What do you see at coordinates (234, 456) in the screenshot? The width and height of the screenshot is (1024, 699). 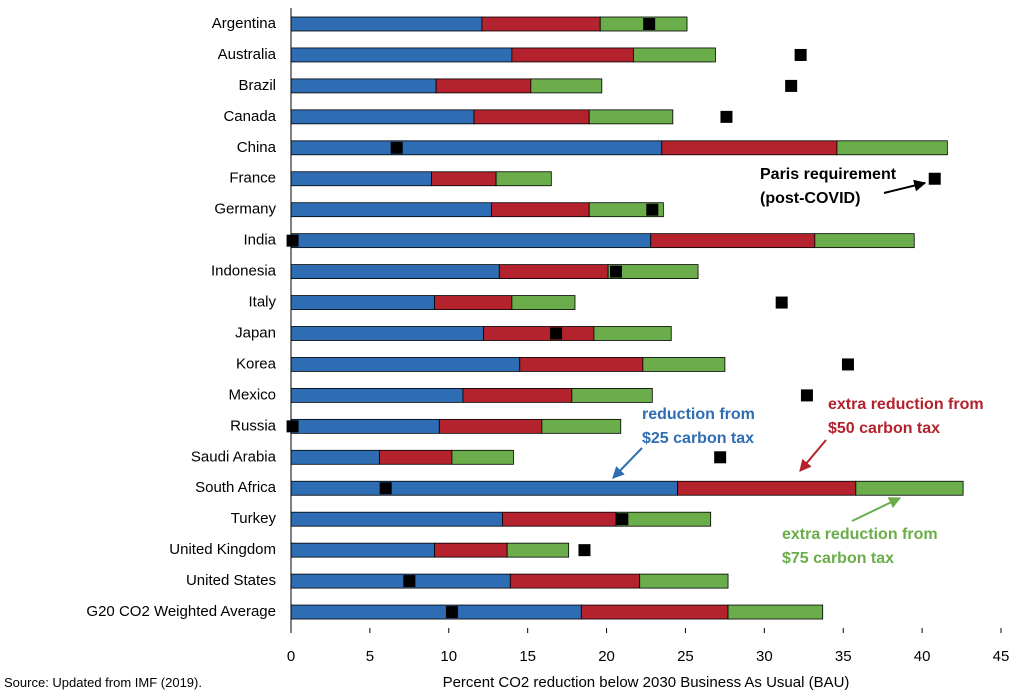 I see `y-tick-label: Saudi Arabia` at bounding box center [234, 456].